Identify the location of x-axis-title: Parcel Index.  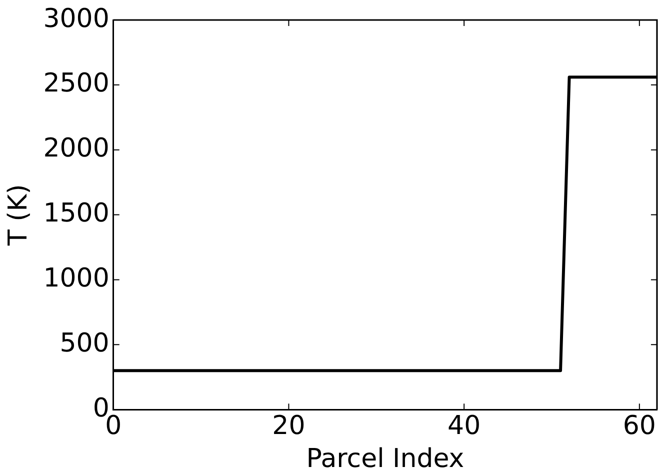
(385, 459).